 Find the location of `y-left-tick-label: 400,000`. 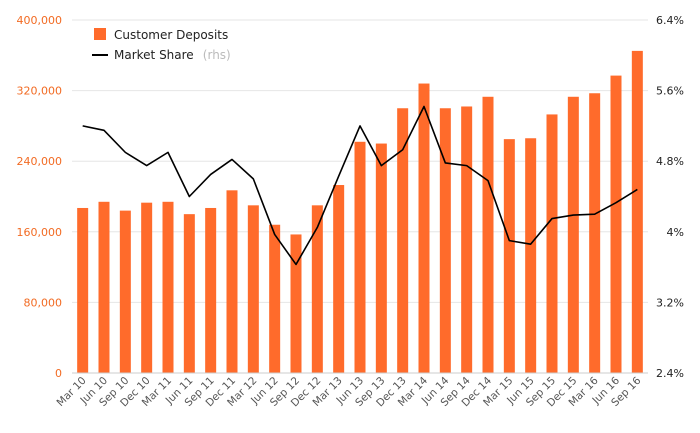

y-left-tick-label: 400,000 is located at coordinates (40, 20).